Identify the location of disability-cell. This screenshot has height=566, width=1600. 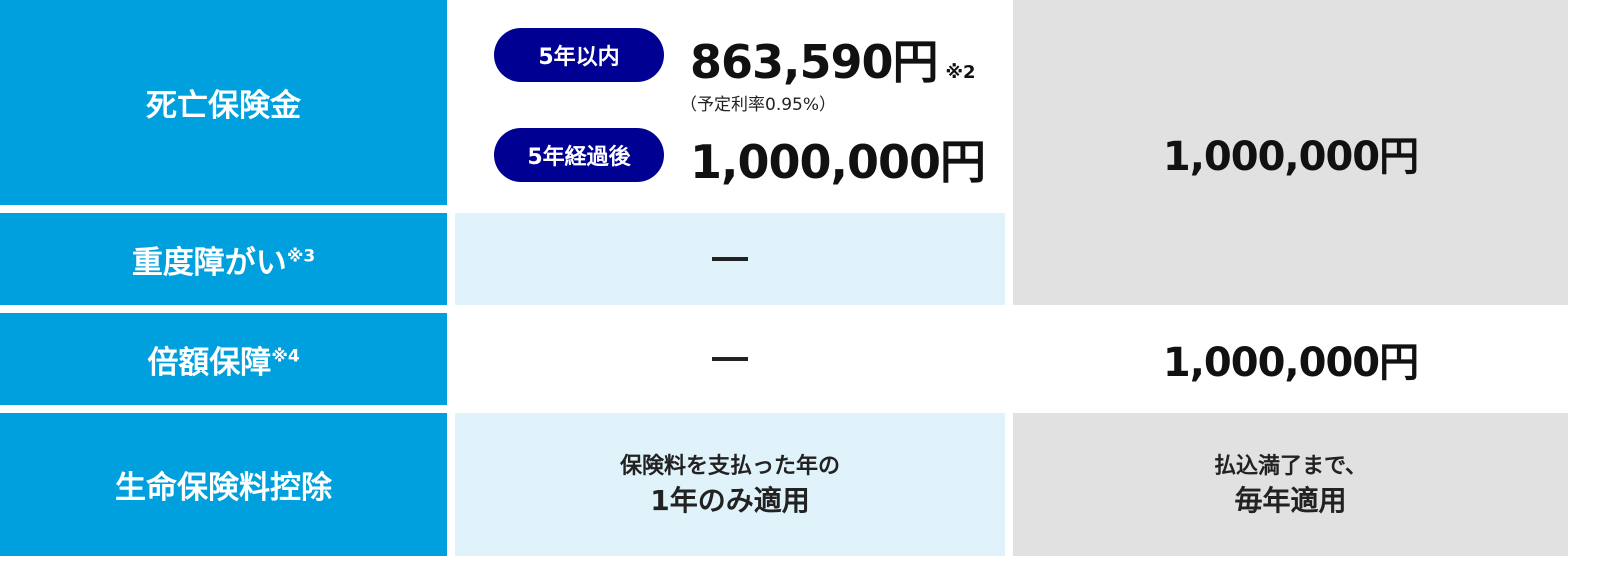
(730, 259).